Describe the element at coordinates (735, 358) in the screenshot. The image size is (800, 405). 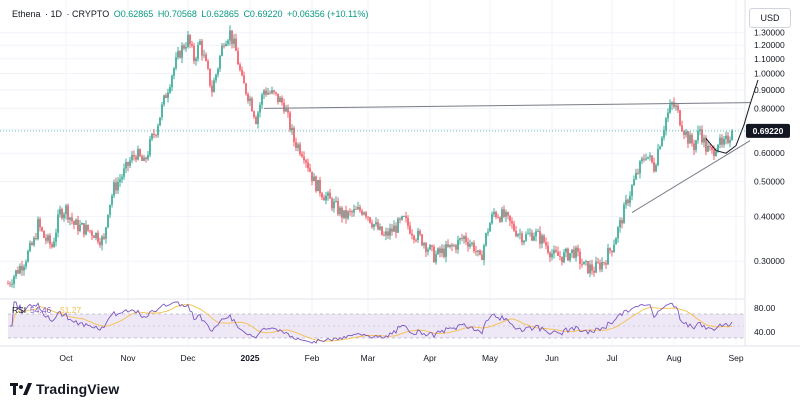
I see `time-axis-tick-label: Sep` at that location.